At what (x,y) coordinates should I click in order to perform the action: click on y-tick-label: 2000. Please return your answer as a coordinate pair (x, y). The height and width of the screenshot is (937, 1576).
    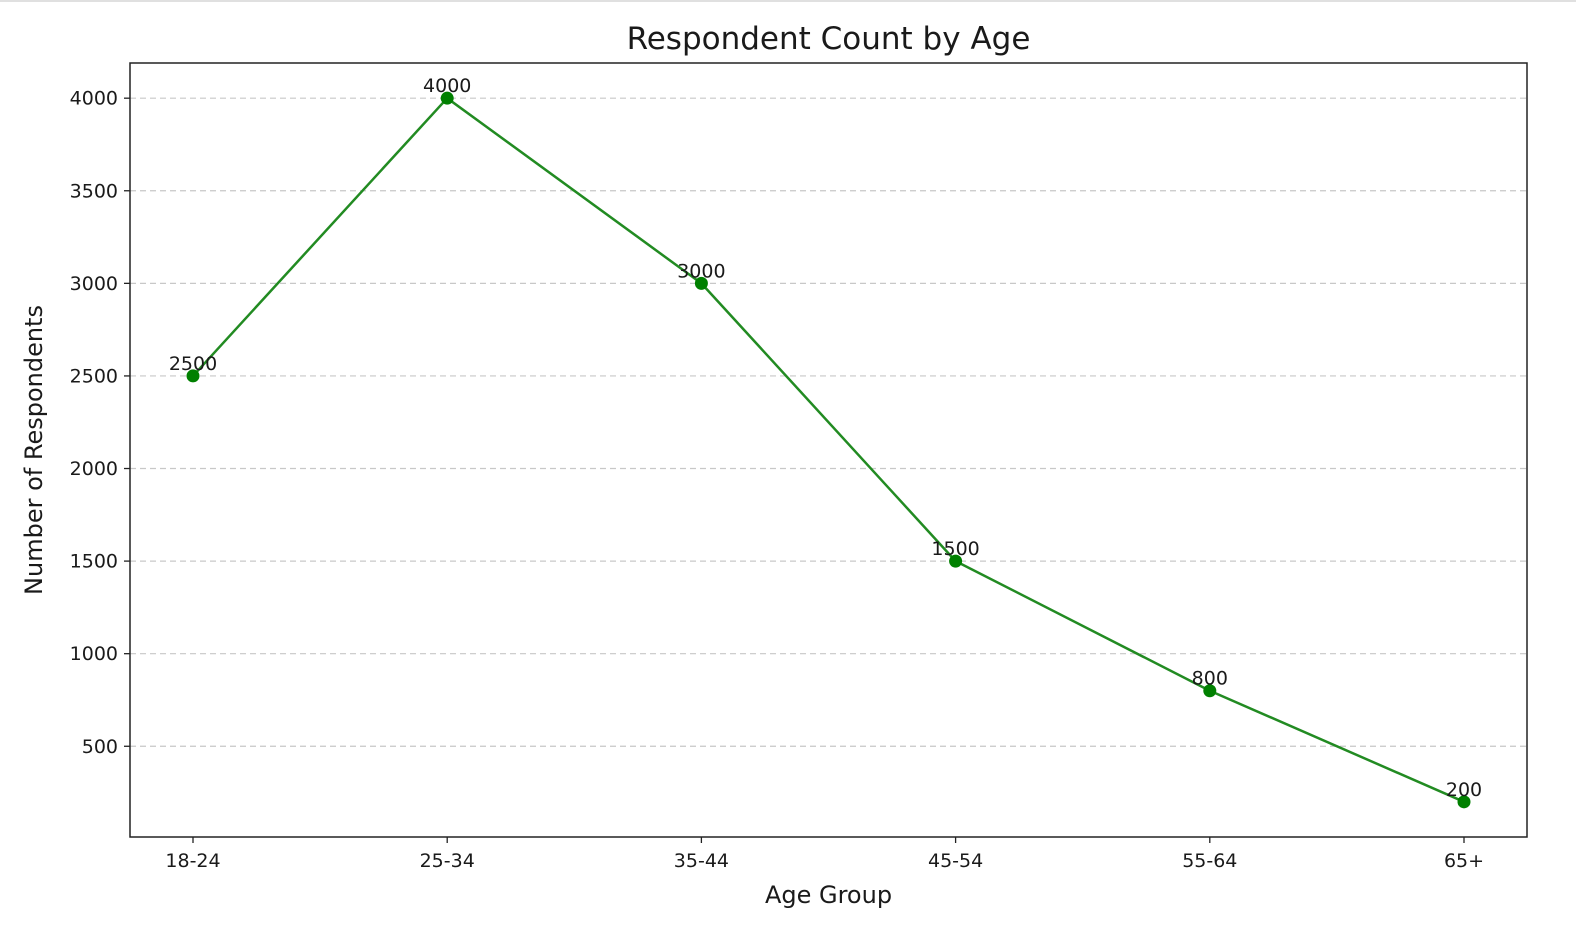
    Looking at the image, I should click on (94, 469).